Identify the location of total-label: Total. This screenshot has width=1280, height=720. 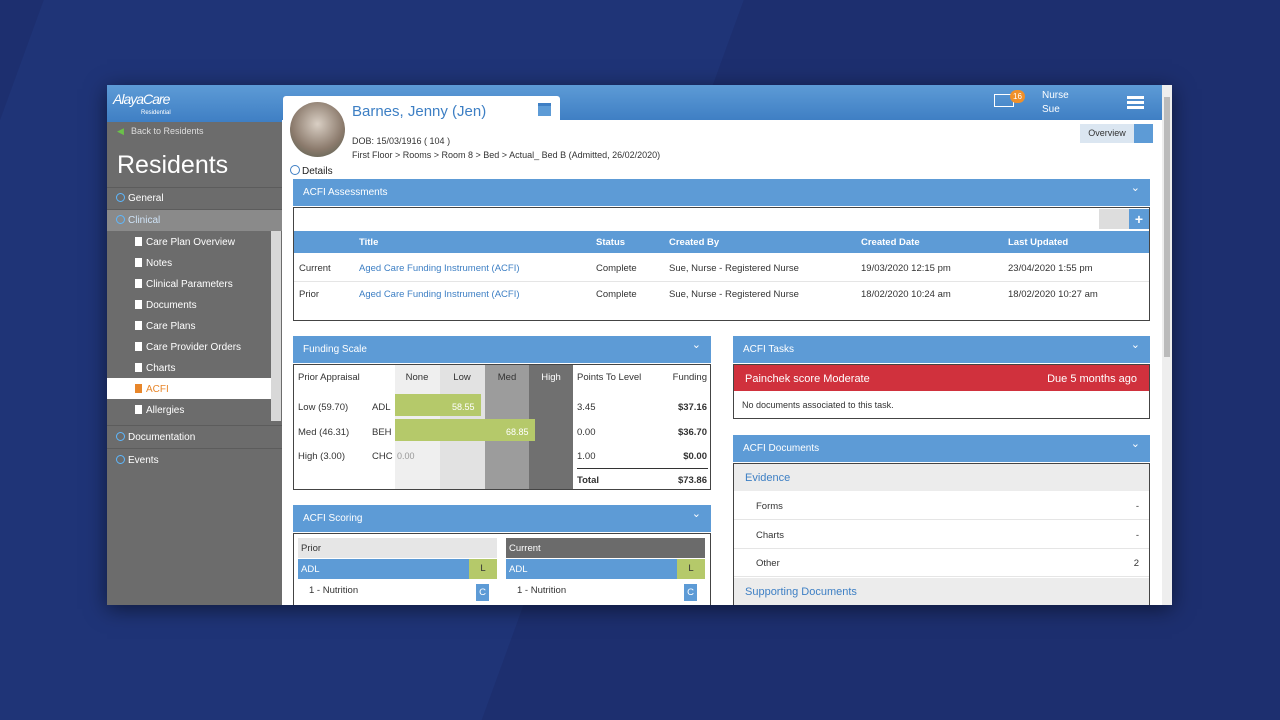
(588, 480).